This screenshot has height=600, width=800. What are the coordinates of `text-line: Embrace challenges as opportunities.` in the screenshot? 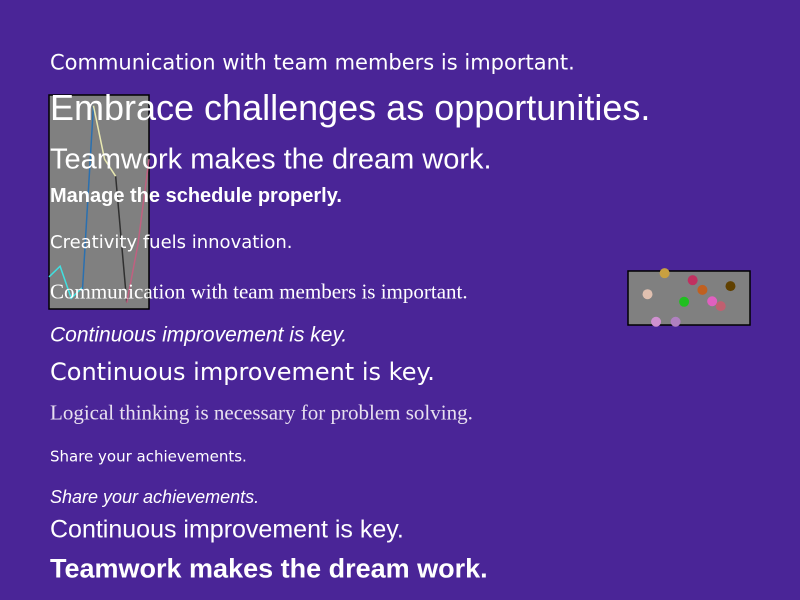 It's located at (350, 107).